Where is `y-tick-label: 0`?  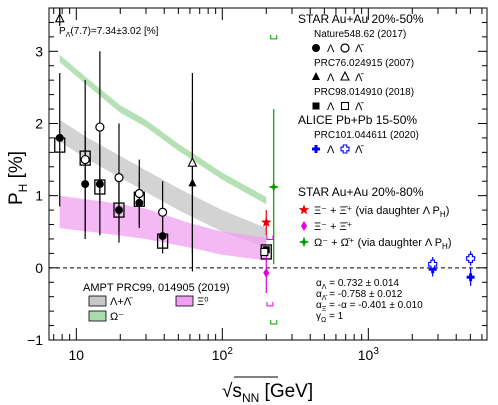
y-tick-label: 0 is located at coordinates (39, 268).